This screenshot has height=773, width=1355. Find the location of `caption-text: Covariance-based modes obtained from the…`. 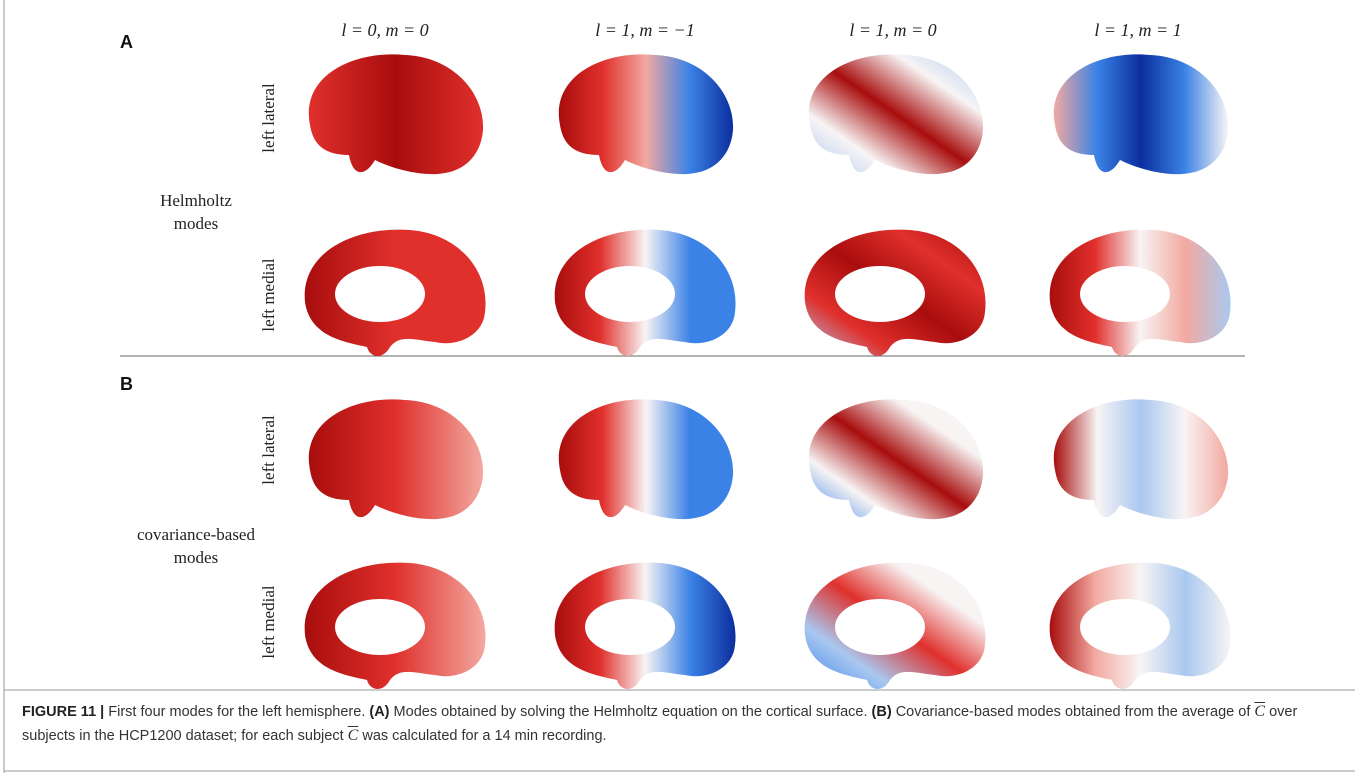

caption-text: Covariance-based modes obtained from the… is located at coordinates (1073, 712).